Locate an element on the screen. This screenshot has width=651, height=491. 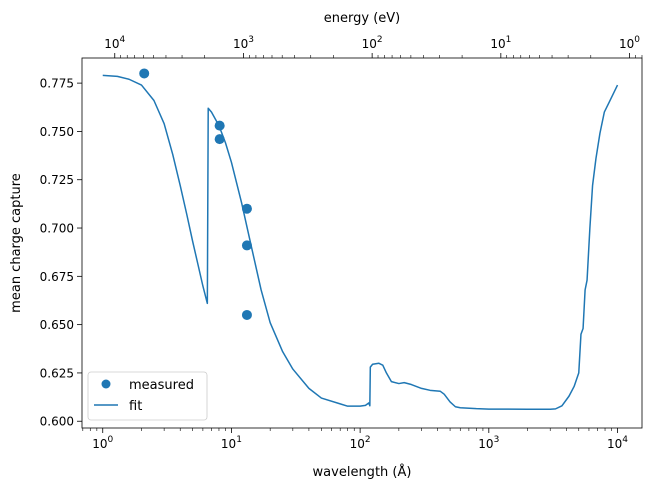
y-tick-label: 0.725 is located at coordinates (57, 180).